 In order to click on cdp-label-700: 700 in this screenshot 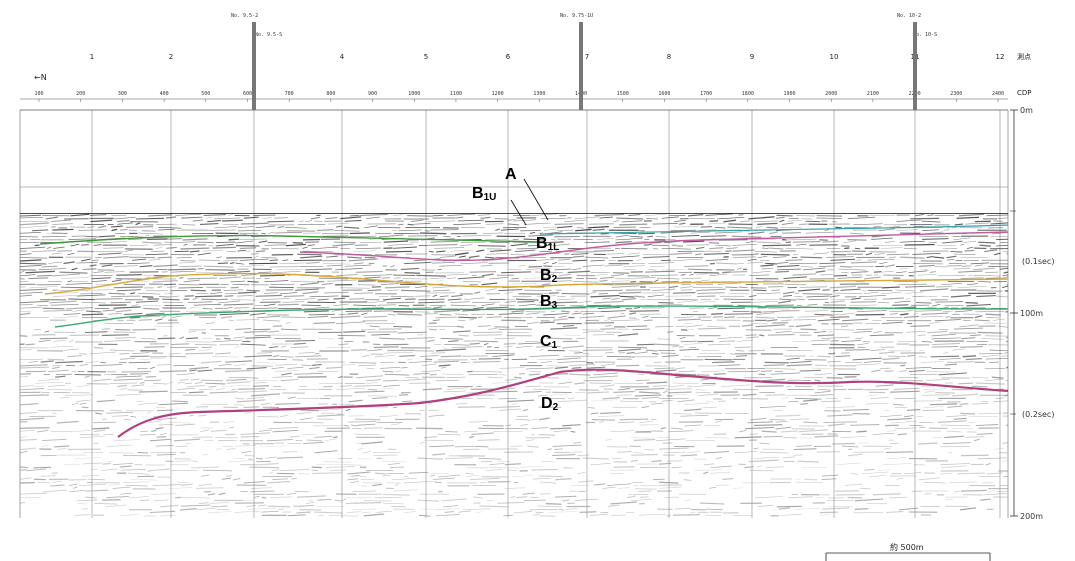, I will do `click(289, 94)`.